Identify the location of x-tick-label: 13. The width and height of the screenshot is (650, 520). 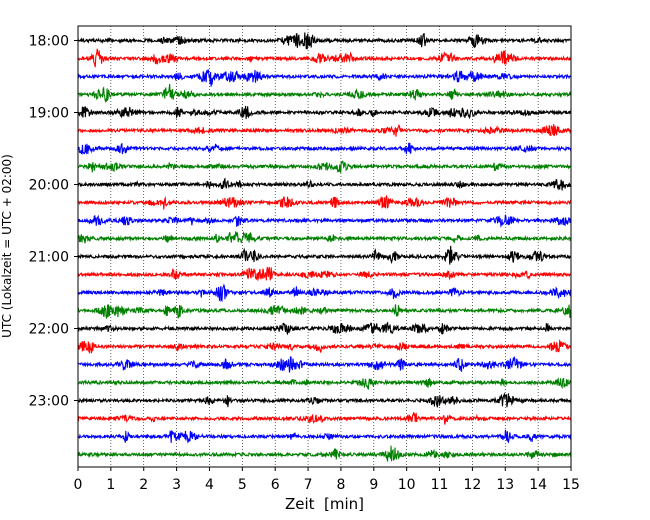
(505, 485).